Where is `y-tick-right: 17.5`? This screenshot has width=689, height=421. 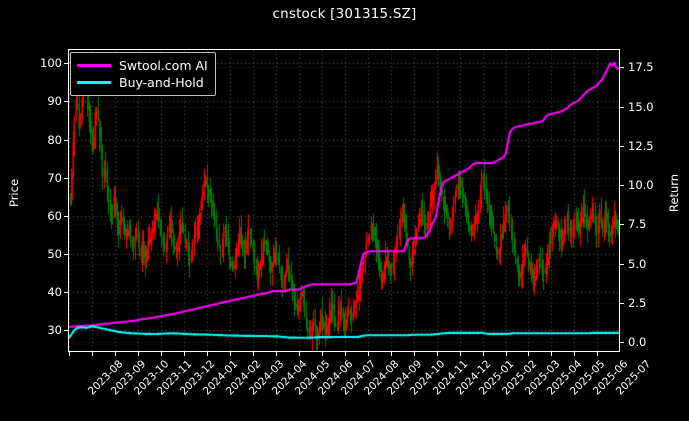
y-tick-right: 17.5 is located at coordinates (641, 67).